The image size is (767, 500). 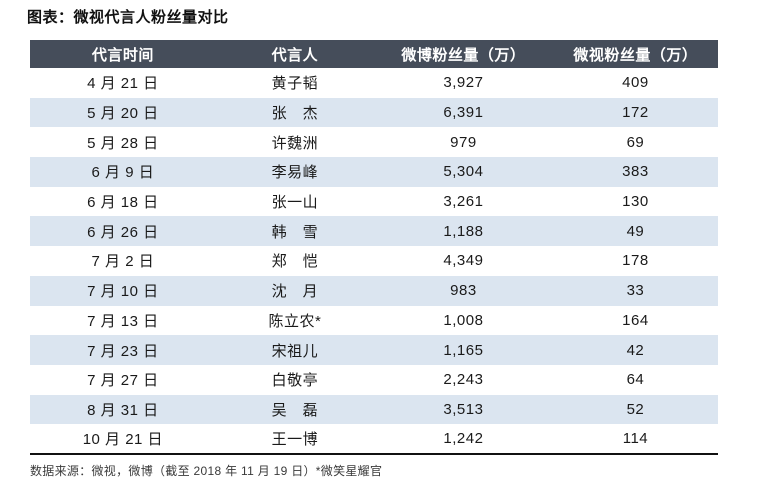 I want to click on spokesperson-name: 沈 月, so click(x=294, y=290).